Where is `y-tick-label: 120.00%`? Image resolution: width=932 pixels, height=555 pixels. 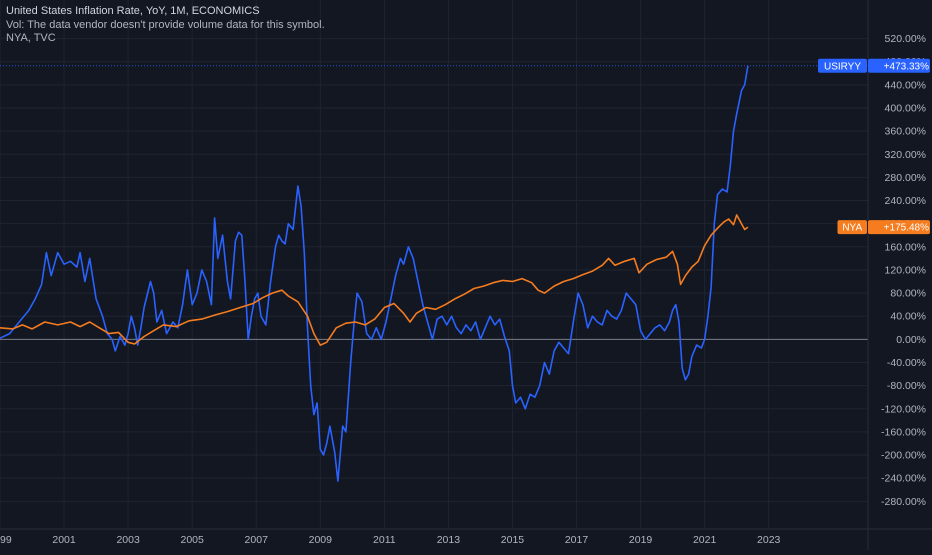
y-tick-label: 120.00% is located at coordinates (905, 270).